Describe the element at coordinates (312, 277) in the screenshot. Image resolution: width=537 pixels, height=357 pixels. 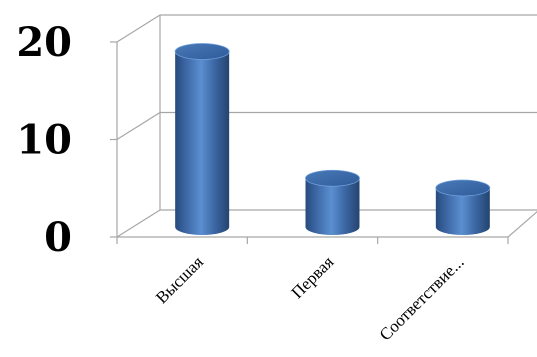
I see `x-tick-label: Первая` at that location.